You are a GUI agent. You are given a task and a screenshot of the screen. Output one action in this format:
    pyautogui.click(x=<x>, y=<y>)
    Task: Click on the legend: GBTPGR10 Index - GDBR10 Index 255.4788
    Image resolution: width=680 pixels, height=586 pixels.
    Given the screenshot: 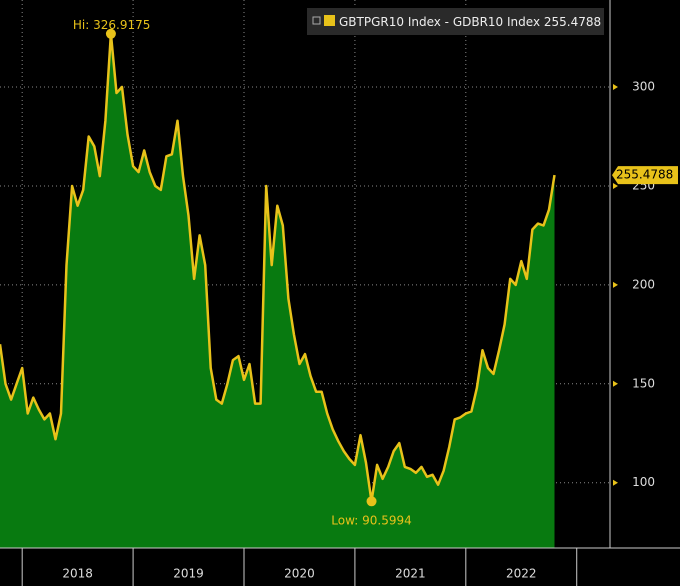 What is the action you would take?
    pyautogui.click(x=455, y=21)
    